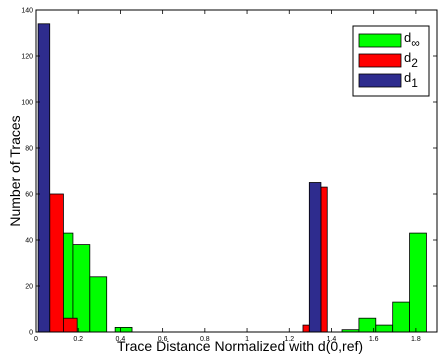 The image size is (446, 361). What do you see at coordinates (384, 328) in the screenshot?
I see `bar-d∞-7` at bounding box center [384, 328].